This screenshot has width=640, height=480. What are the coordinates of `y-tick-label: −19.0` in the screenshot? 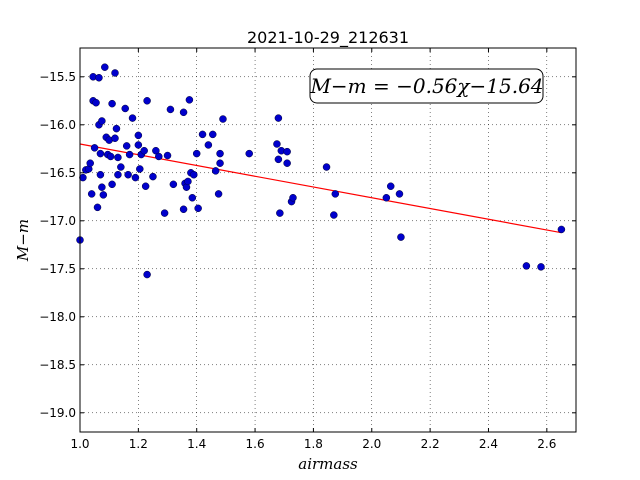 It's located at (57, 413).